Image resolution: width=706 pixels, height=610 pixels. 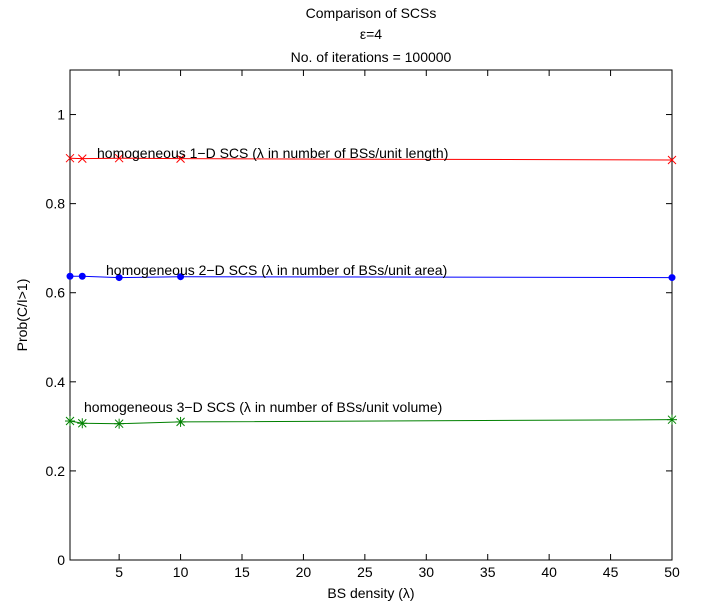 What do you see at coordinates (611, 572) in the screenshot?
I see `x-tick-label: 45` at bounding box center [611, 572].